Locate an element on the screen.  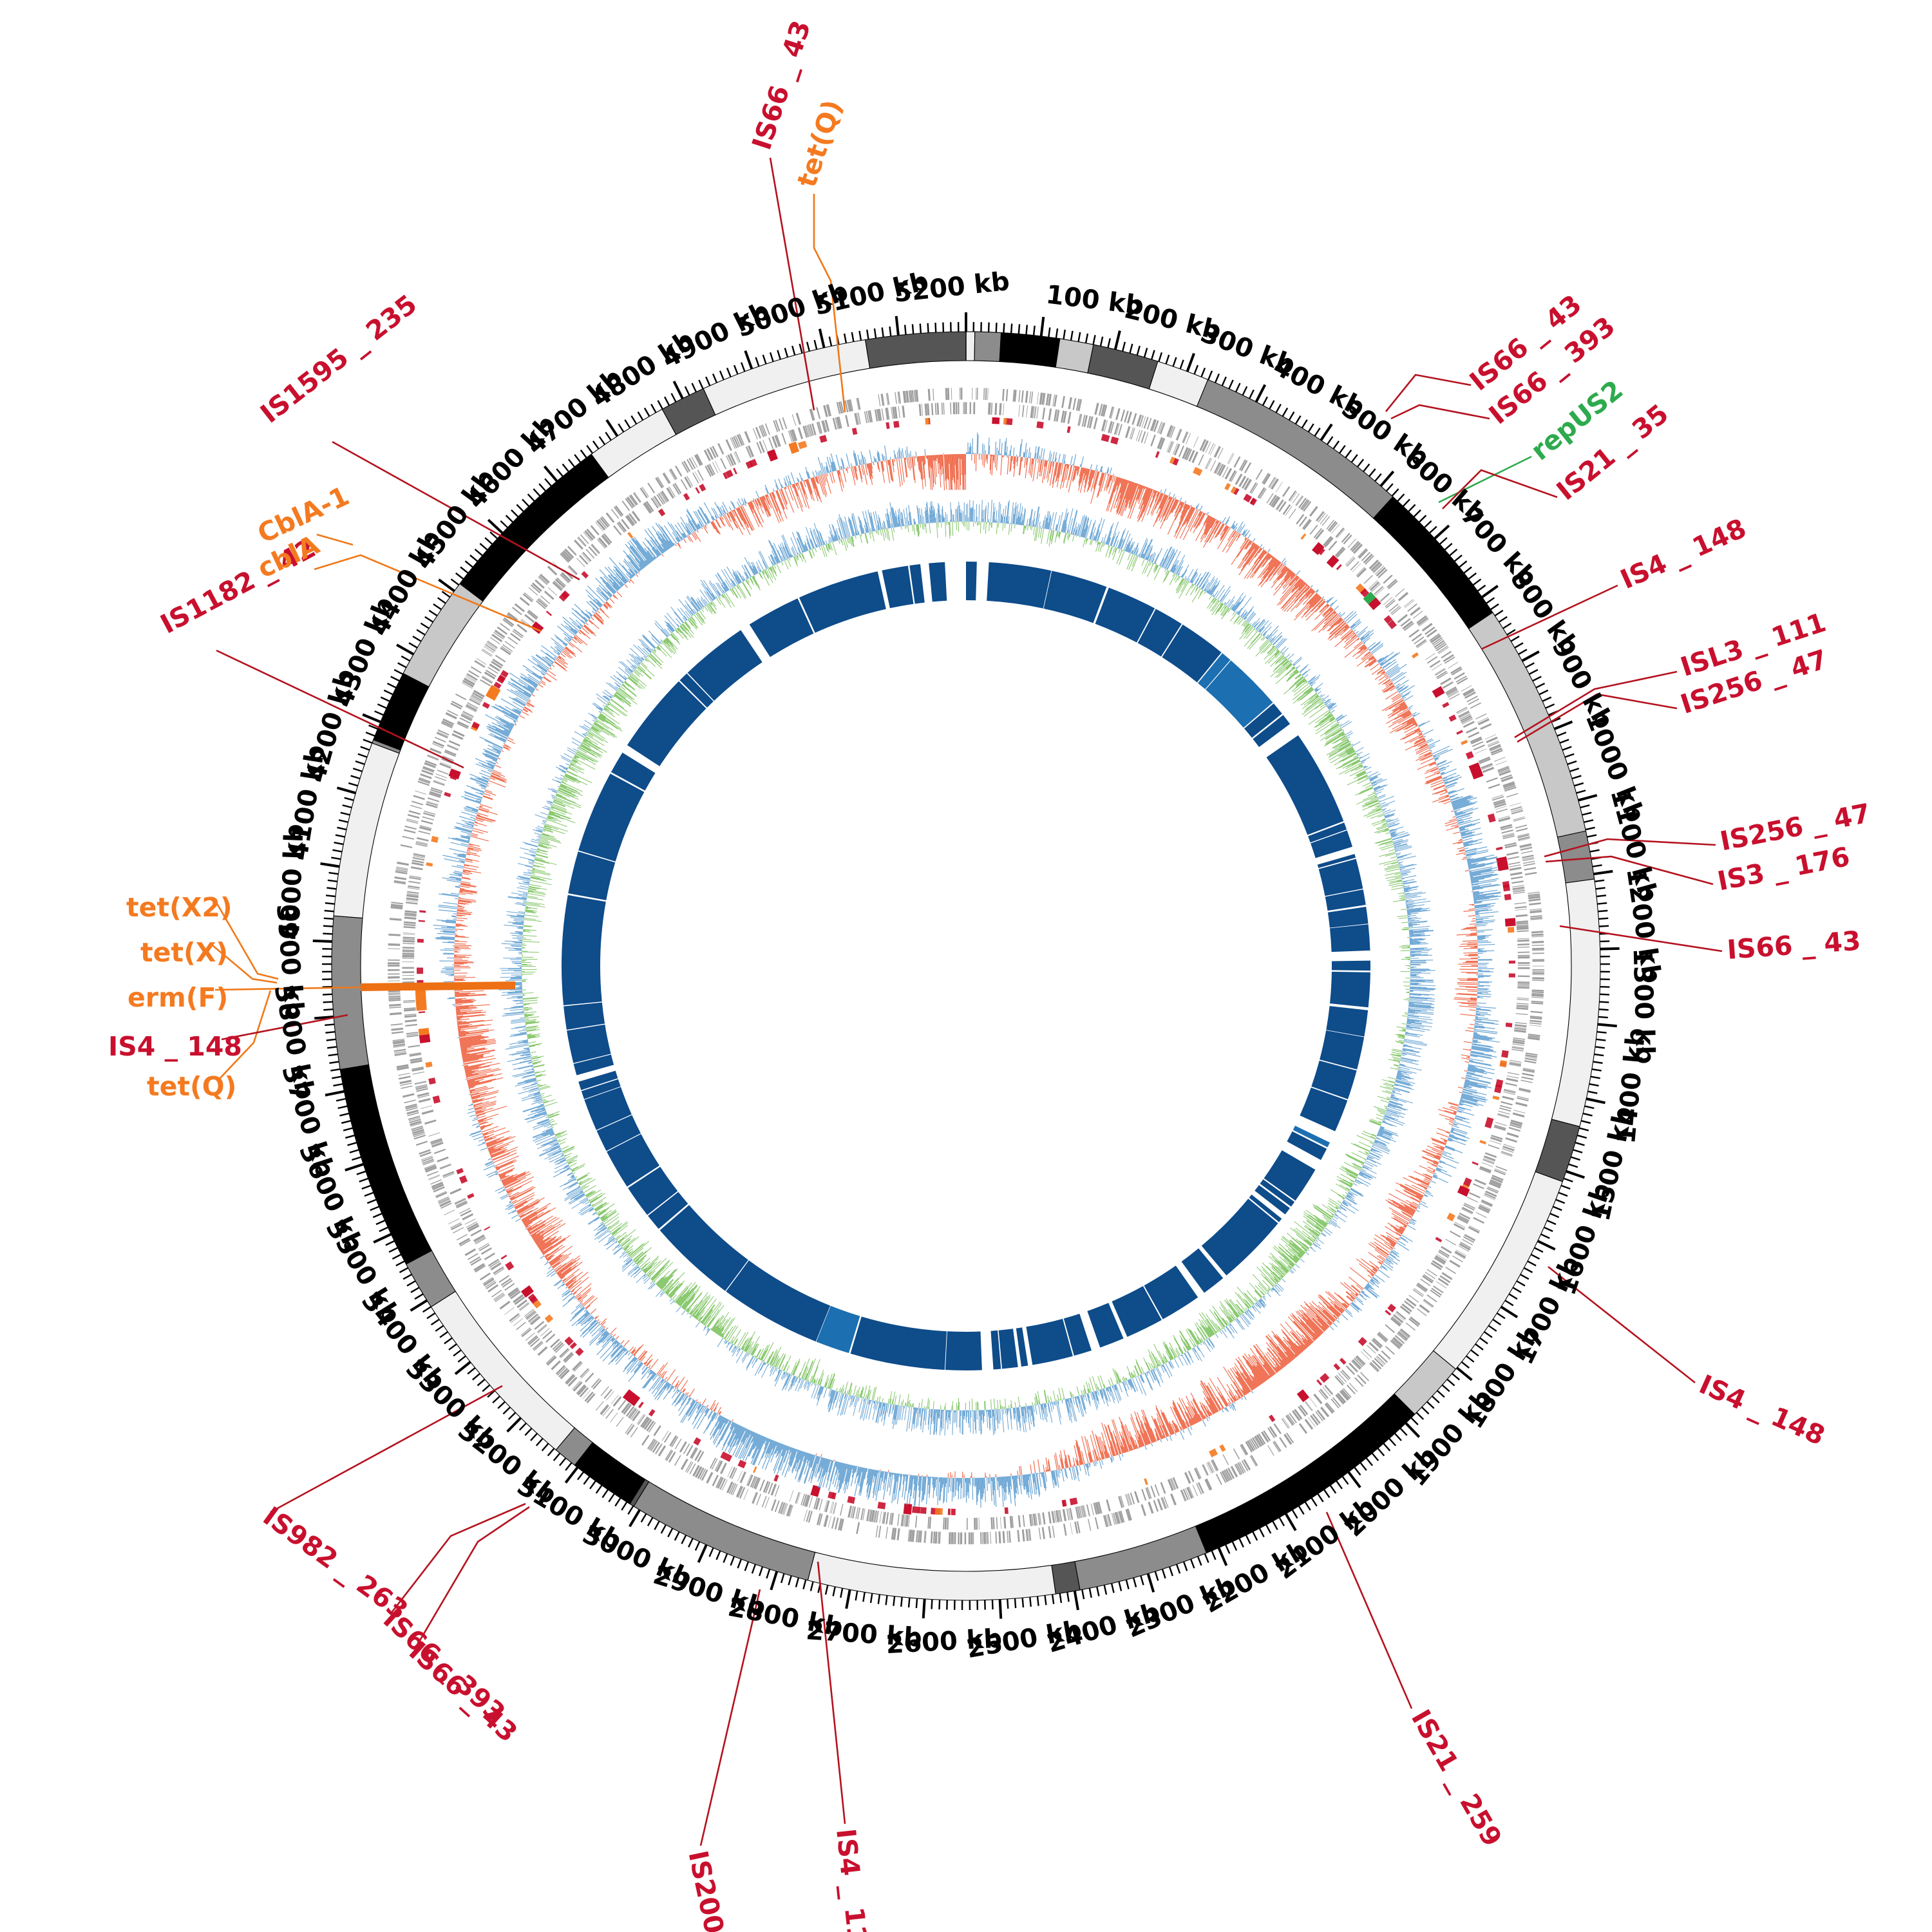
annotation-label-a28: IS1595 _ 235 is located at coordinates (338, 359).